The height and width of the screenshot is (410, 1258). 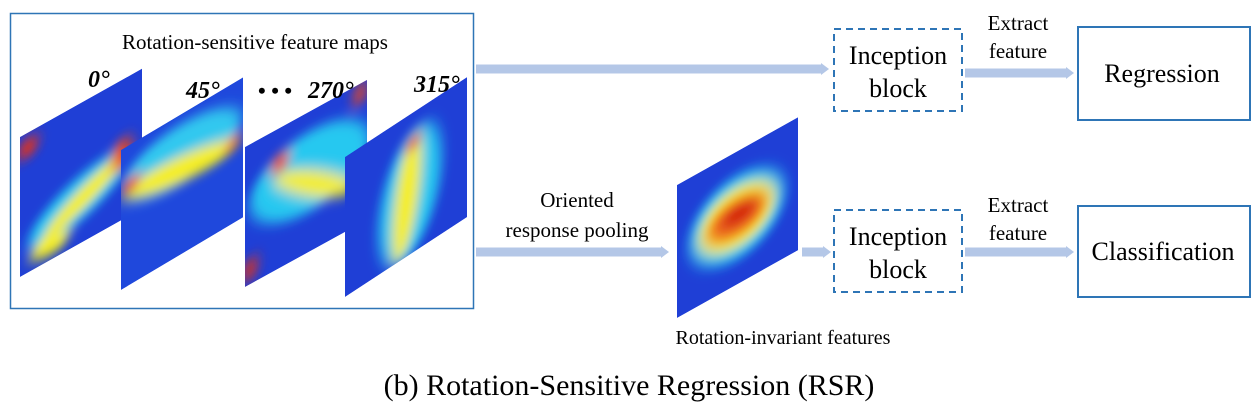 I want to click on pooling-label-line1: Oriented, so click(x=577, y=200).